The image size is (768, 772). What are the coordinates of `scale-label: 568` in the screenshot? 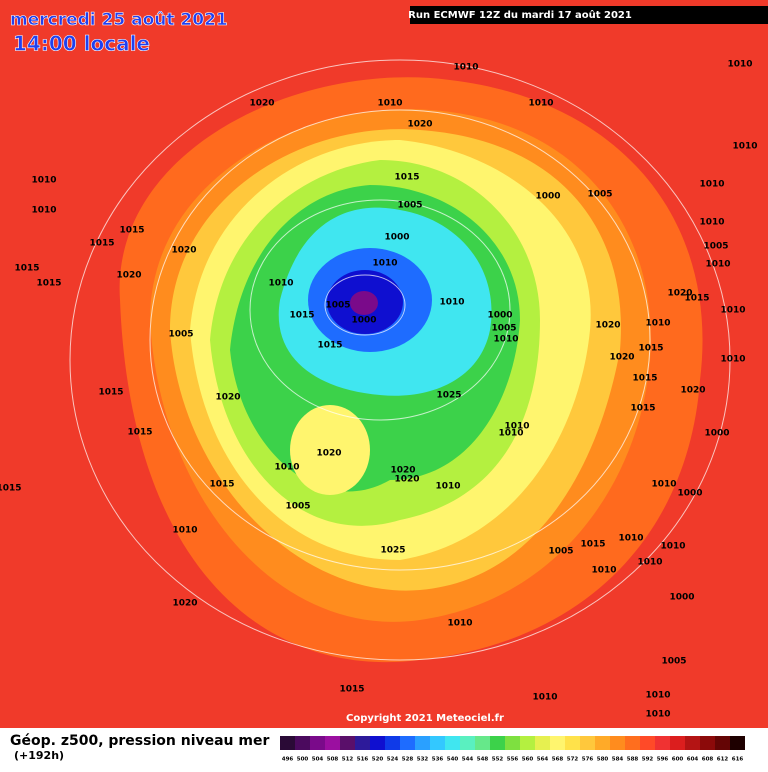 It's located at (558, 760).